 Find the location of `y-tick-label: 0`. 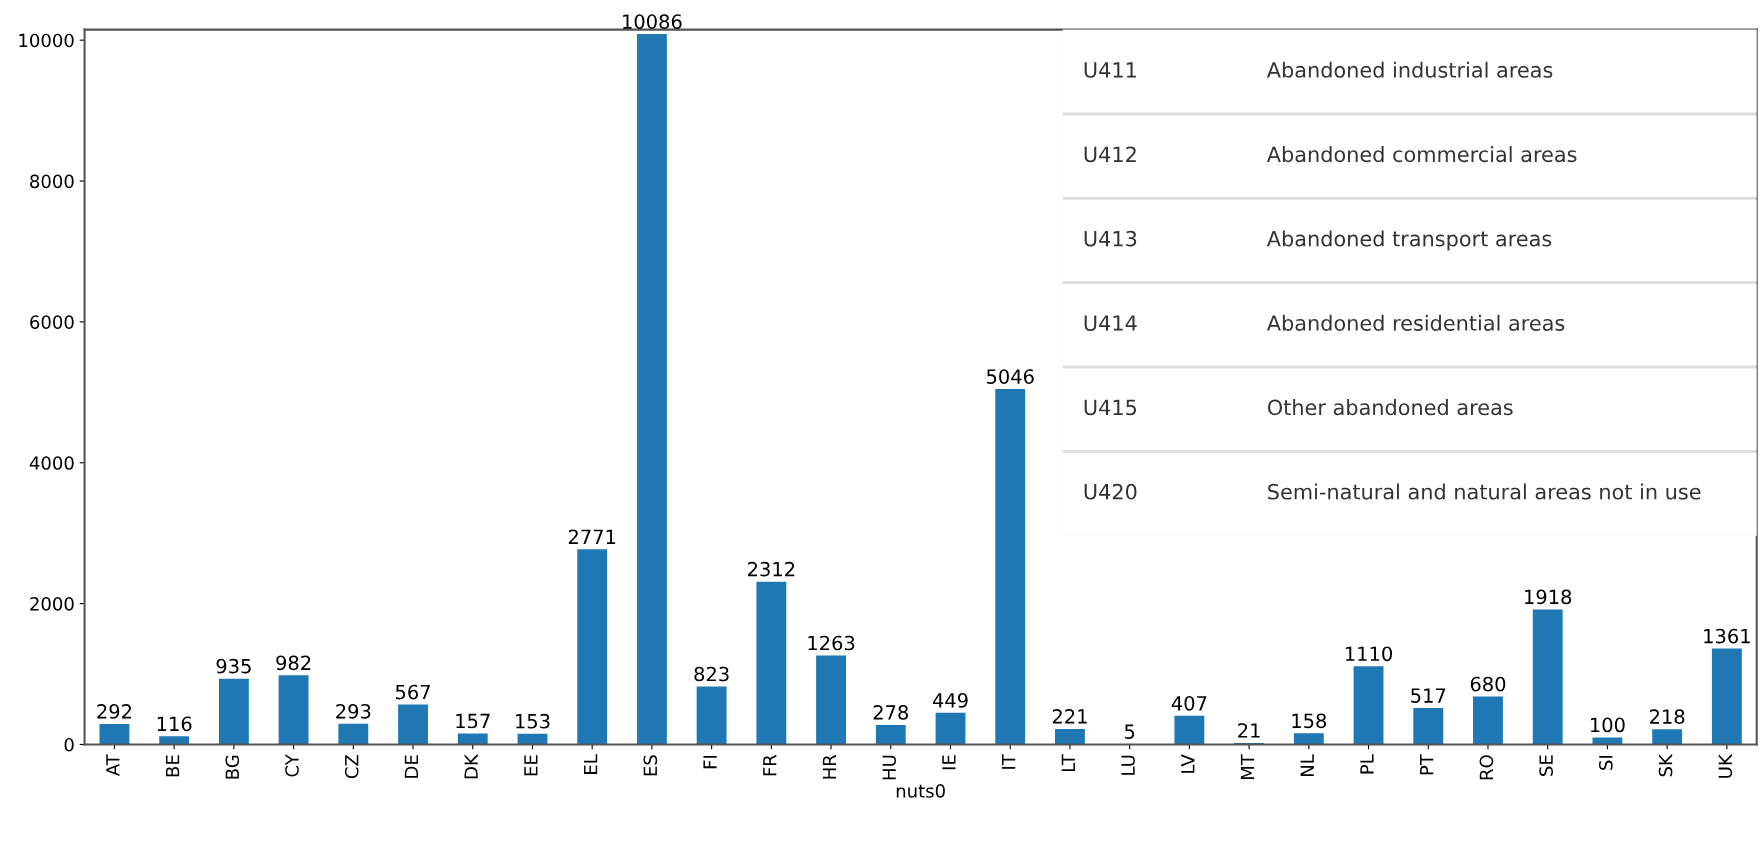

y-tick-label: 0 is located at coordinates (69, 744).